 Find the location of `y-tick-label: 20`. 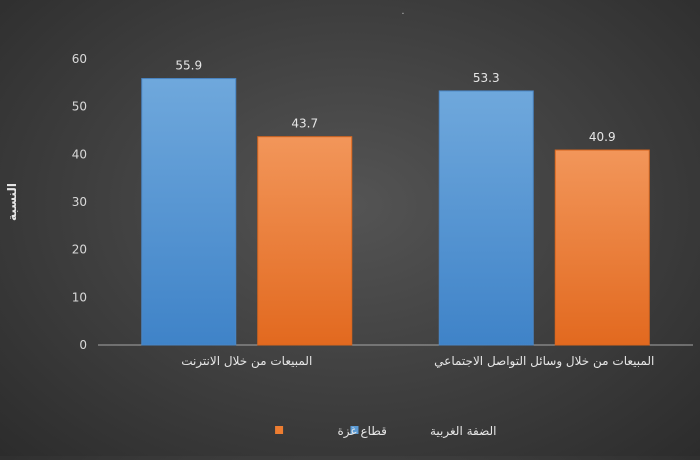

y-tick-label: 20 is located at coordinates (79, 250).